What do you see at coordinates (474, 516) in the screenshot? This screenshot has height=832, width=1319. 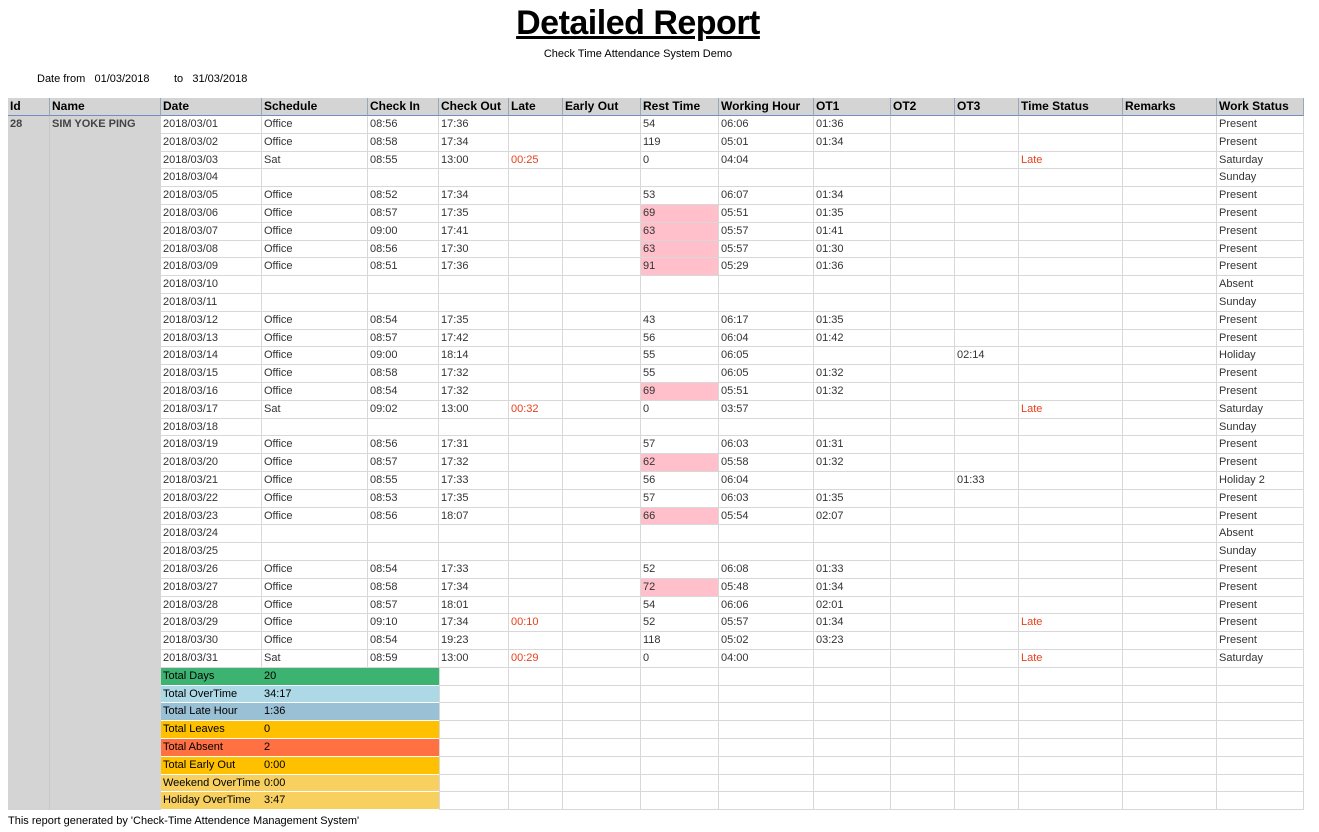 I see `table-cell-check-out: 18:07` at bounding box center [474, 516].